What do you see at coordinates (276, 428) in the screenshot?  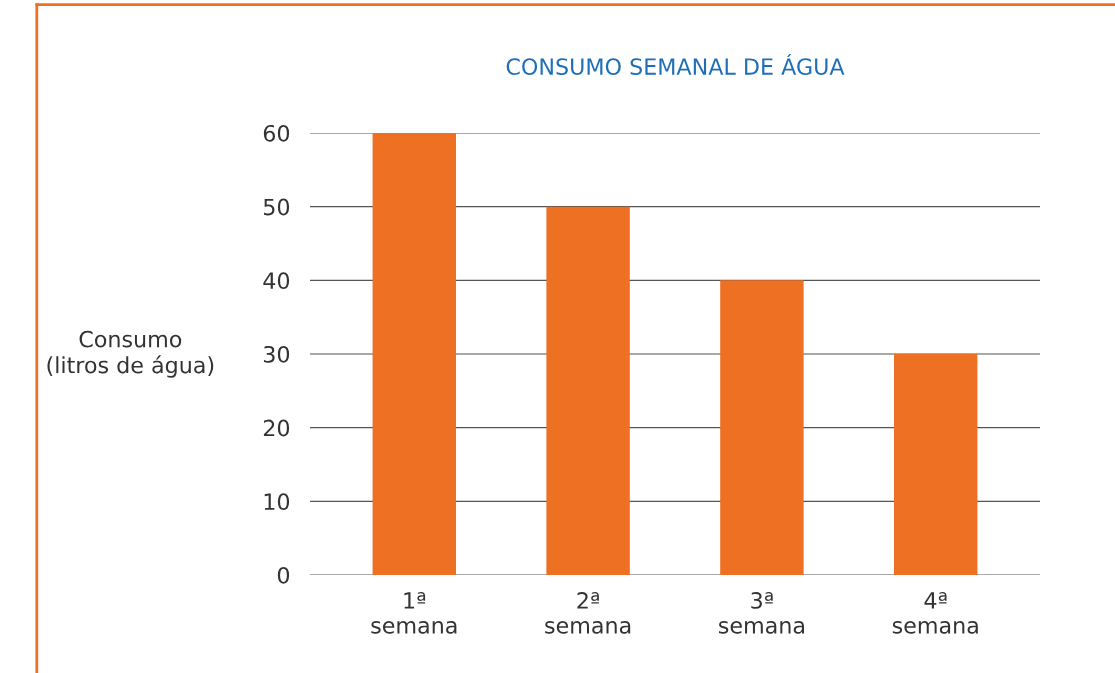 I see `y-tick-label: 20` at bounding box center [276, 428].